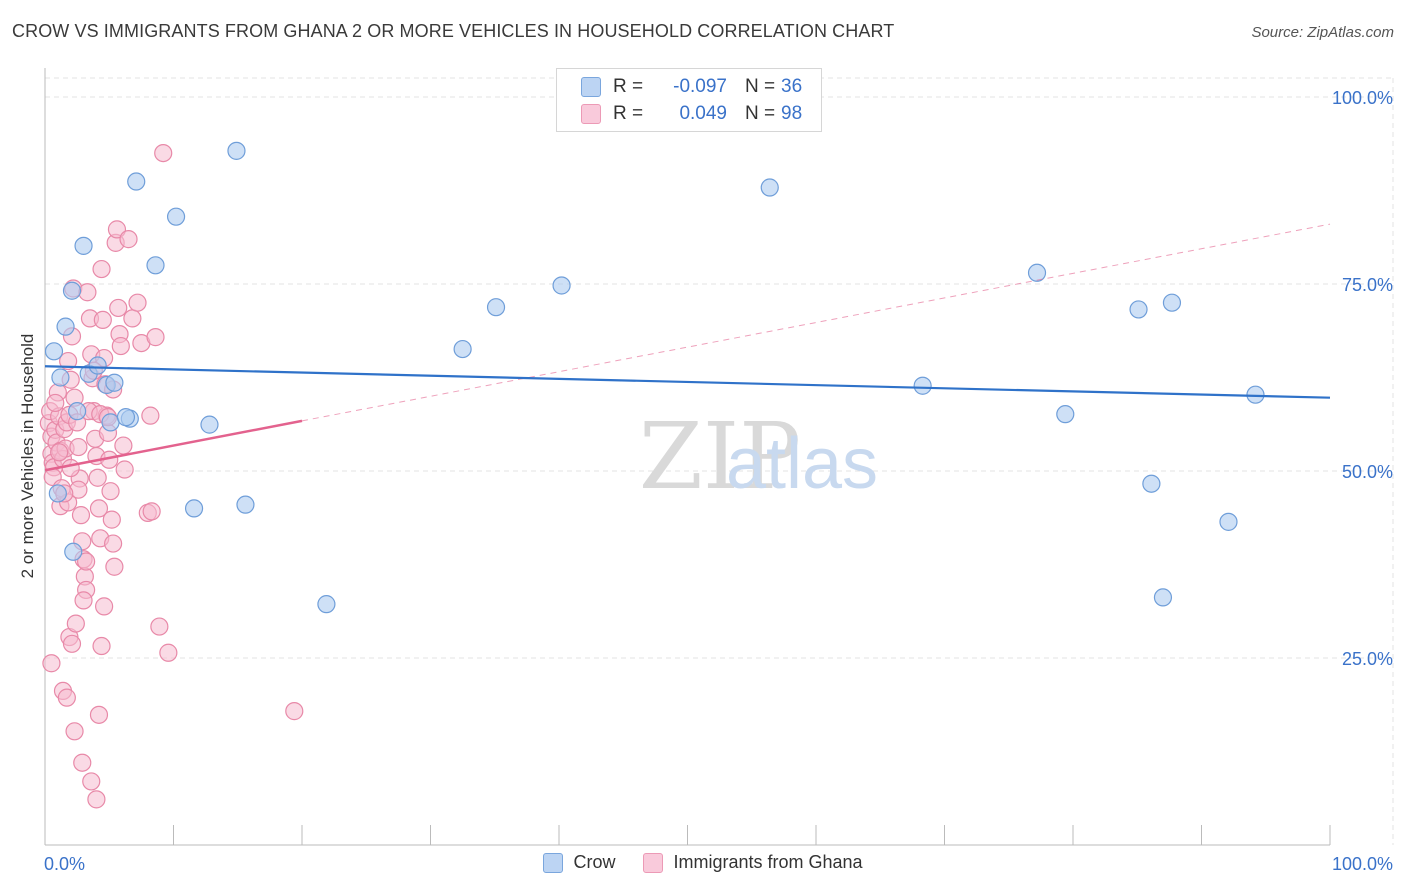  Describe the element at coordinates (1367, 285) in the screenshot. I see `y-tick-label: 75.0%` at that location.